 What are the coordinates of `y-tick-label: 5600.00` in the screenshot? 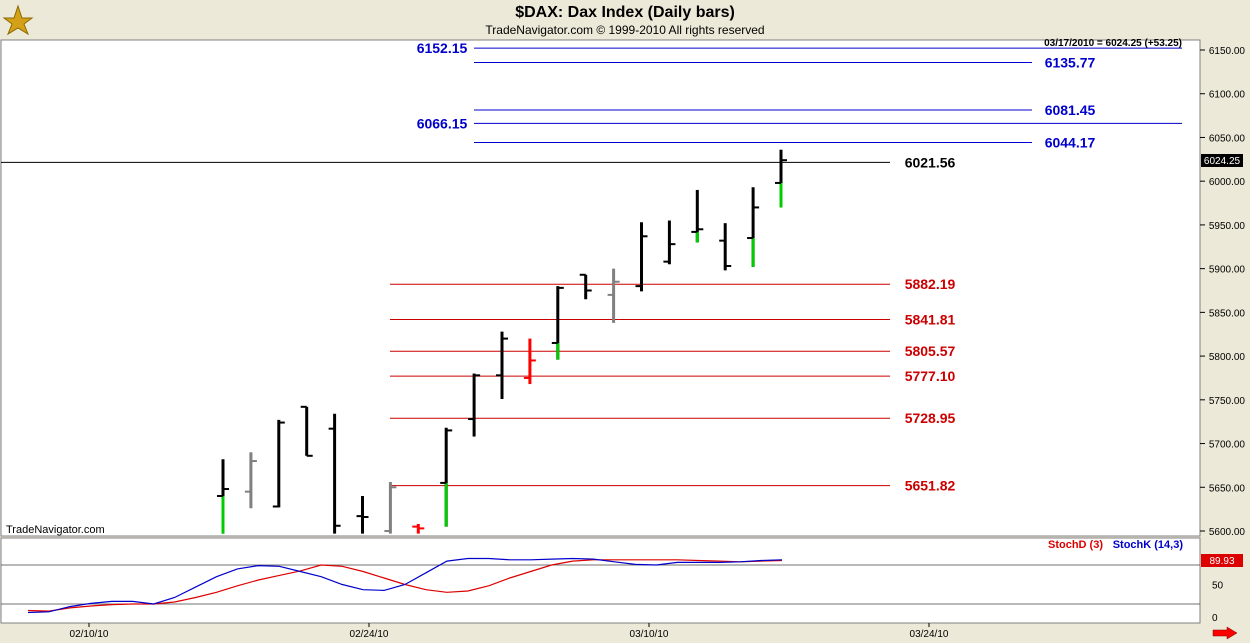 It's located at (1227, 532).